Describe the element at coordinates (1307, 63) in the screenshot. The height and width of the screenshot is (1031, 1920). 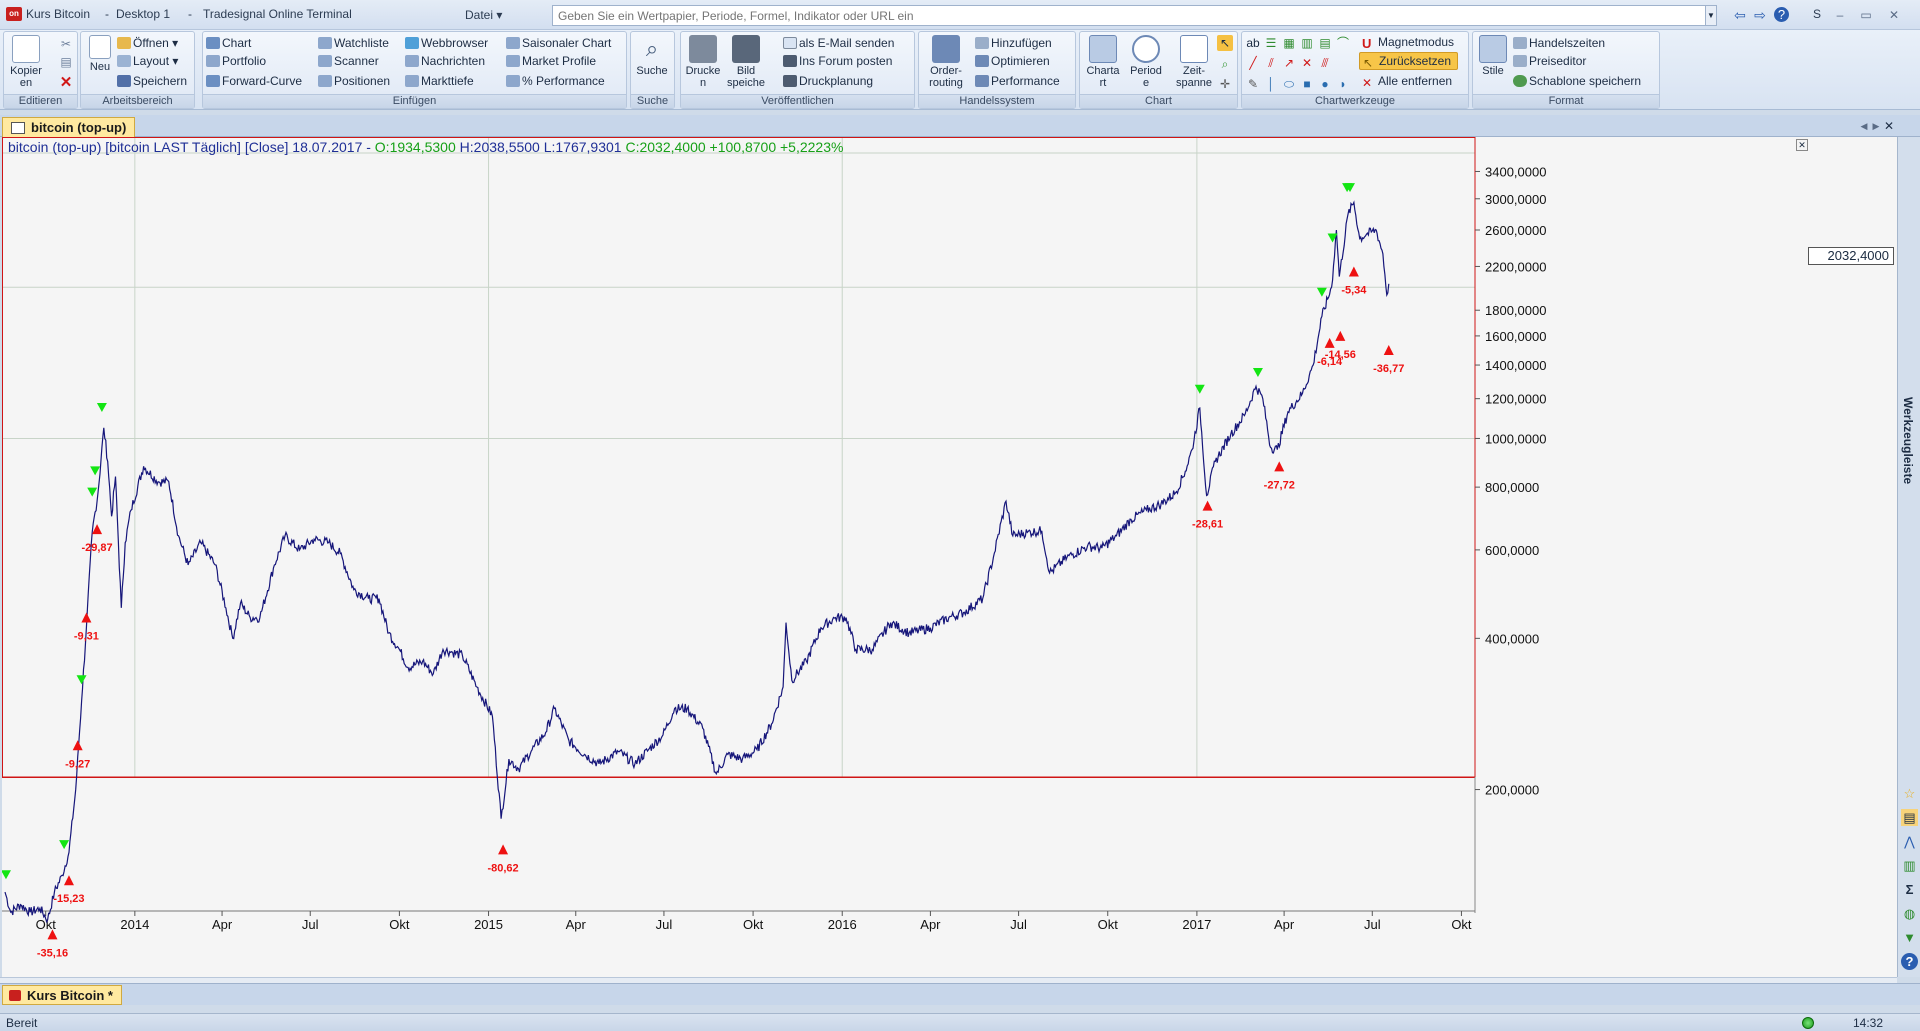
I see `cross-tool-icon: ✕` at that location.